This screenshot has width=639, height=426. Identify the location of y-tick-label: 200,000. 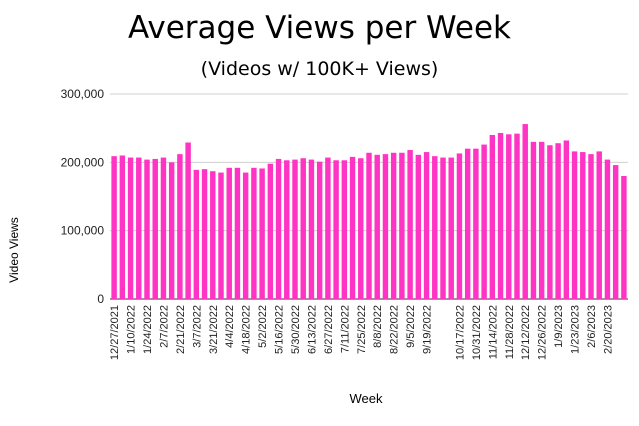
(83, 162).